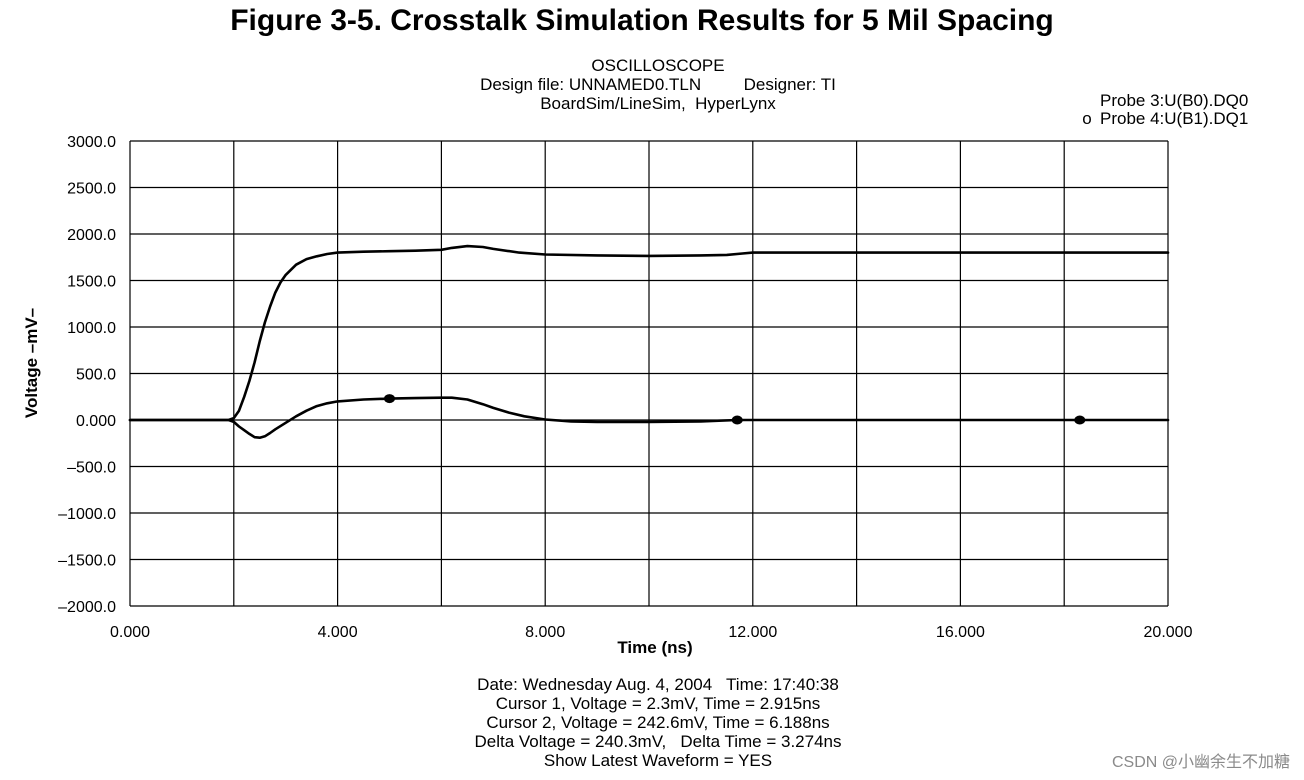 The height and width of the screenshot is (780, 1304). I want to click on x-tick-label: 12.000, so click(752, 632).